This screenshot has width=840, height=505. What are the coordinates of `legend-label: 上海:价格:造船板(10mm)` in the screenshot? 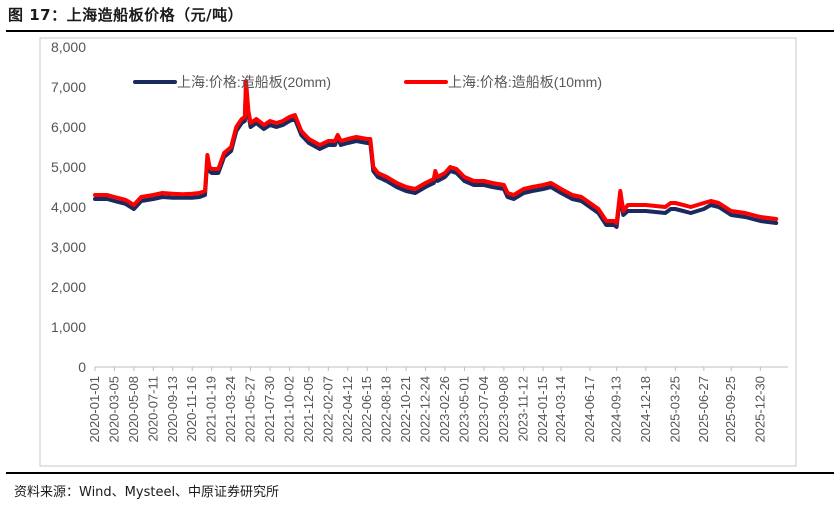 It's located at (525, 82).